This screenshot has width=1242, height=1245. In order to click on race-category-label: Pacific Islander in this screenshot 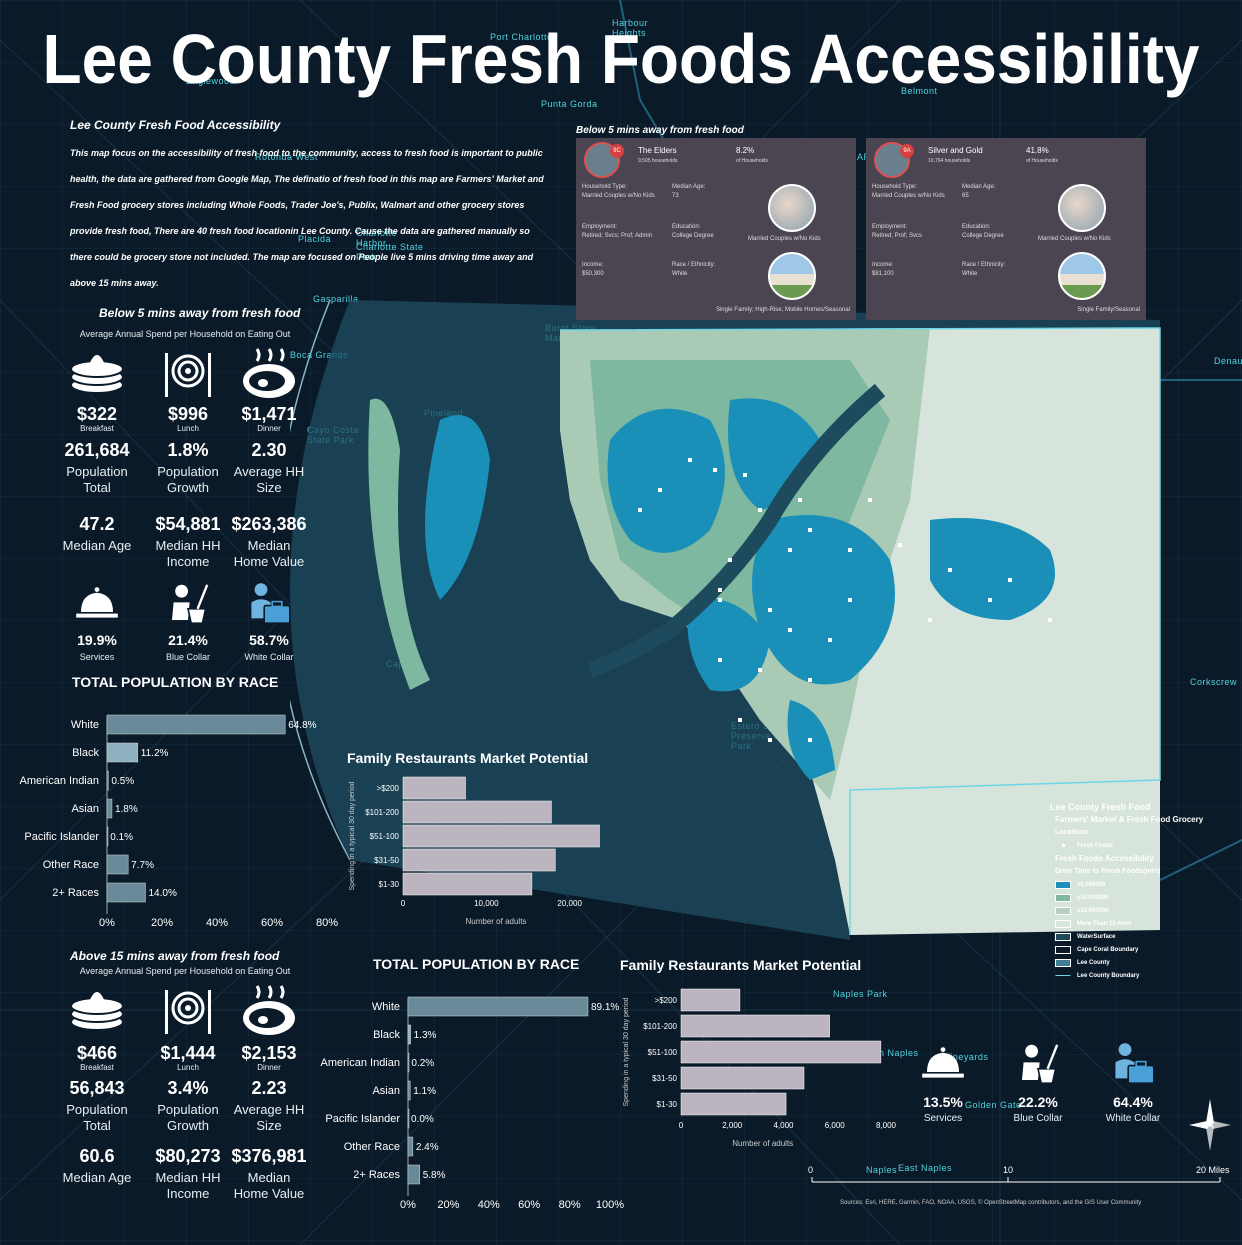, I will do `click(61, 837)`.